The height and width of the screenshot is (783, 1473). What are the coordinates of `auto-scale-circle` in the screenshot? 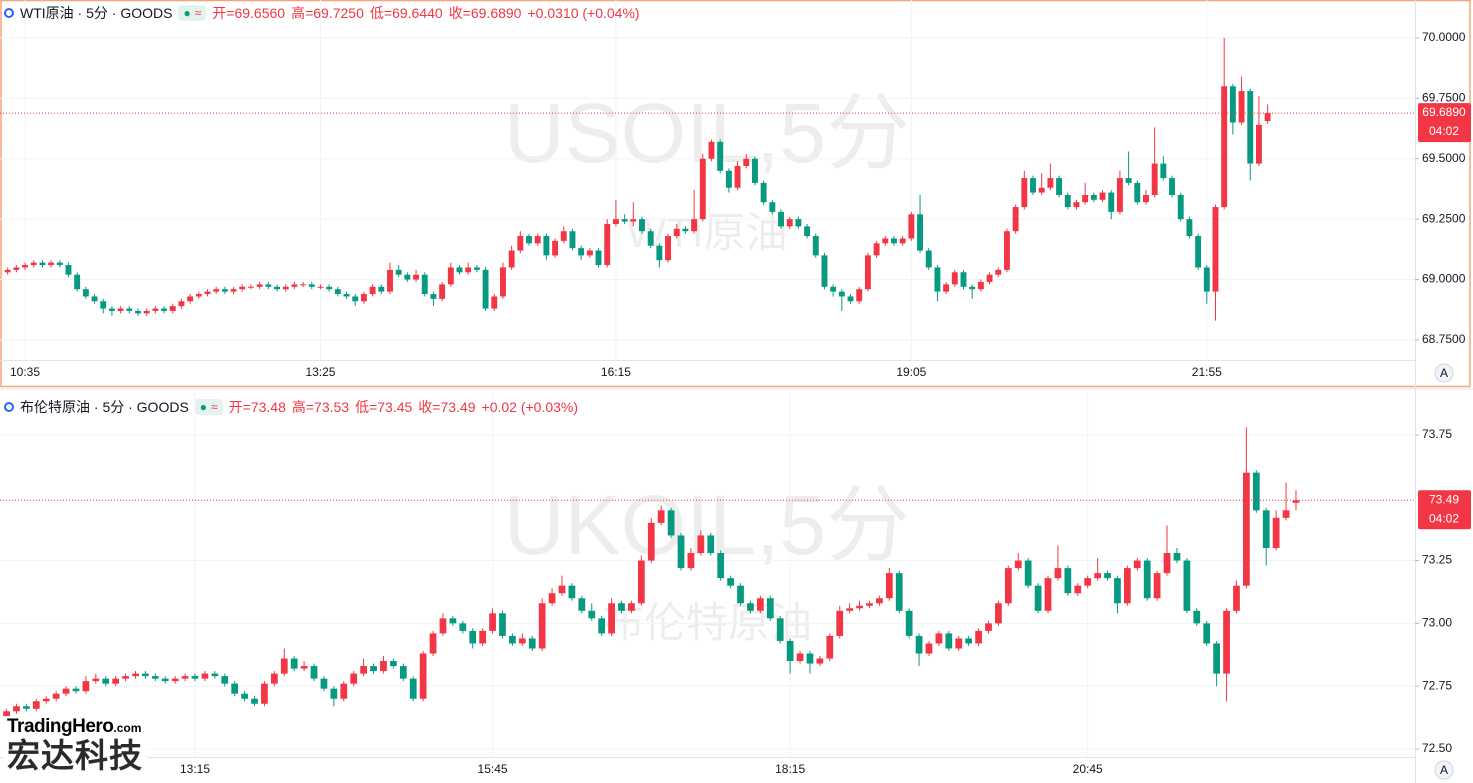 It's located at (1444, 770).